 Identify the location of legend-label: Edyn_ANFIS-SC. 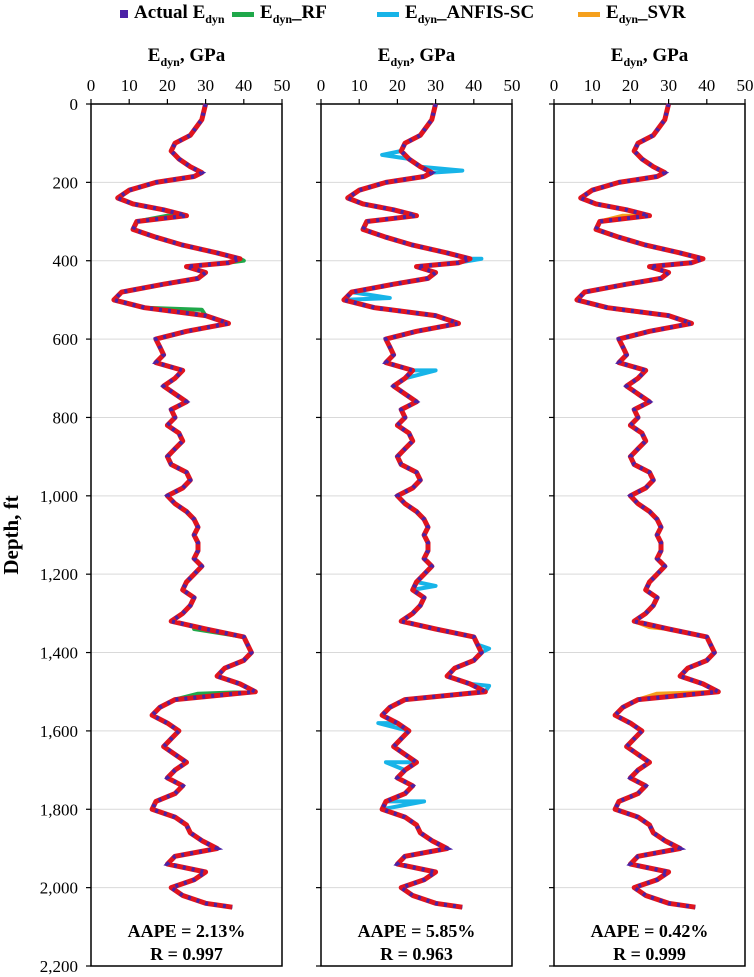
(470, 13).